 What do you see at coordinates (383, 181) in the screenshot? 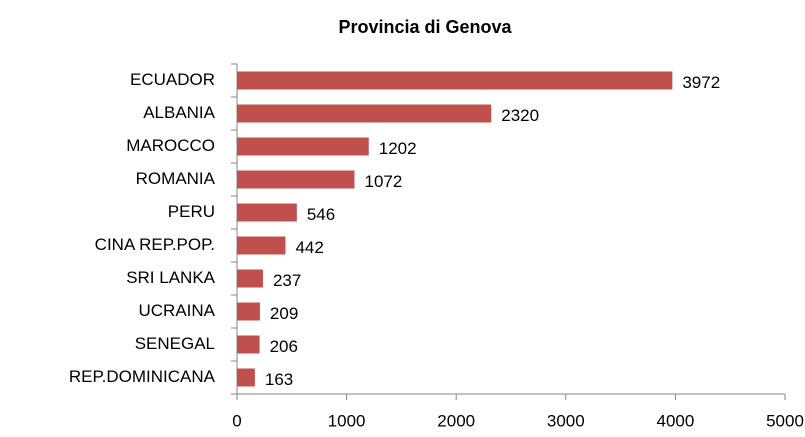
I see `value-label: 1072` at bounding box center [383, 181].